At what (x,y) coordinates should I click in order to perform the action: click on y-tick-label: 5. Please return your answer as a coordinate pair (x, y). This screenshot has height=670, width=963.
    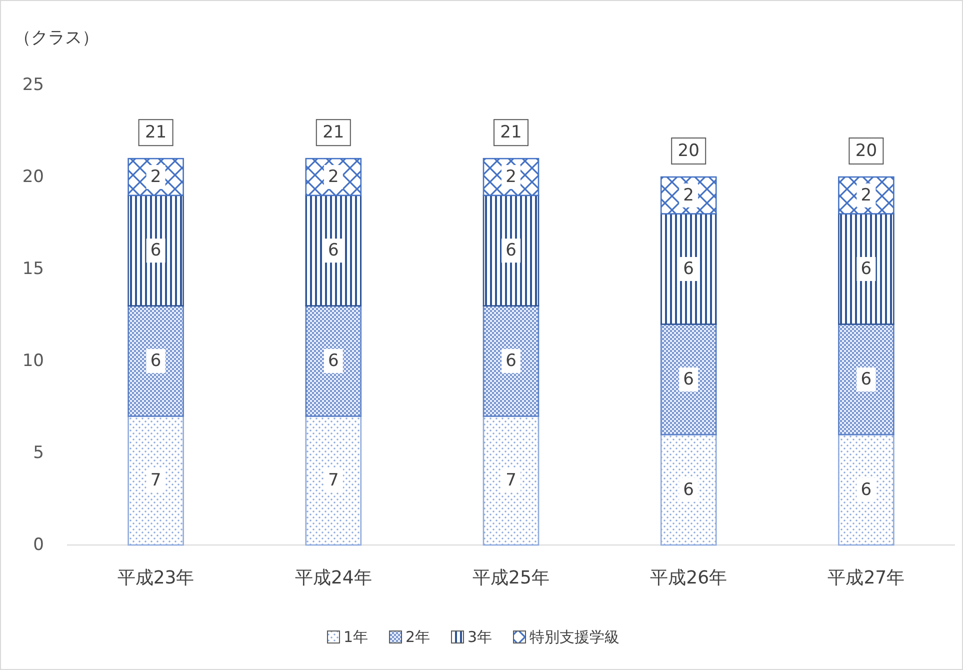
    Looking at the image, I should click on (38, 453).